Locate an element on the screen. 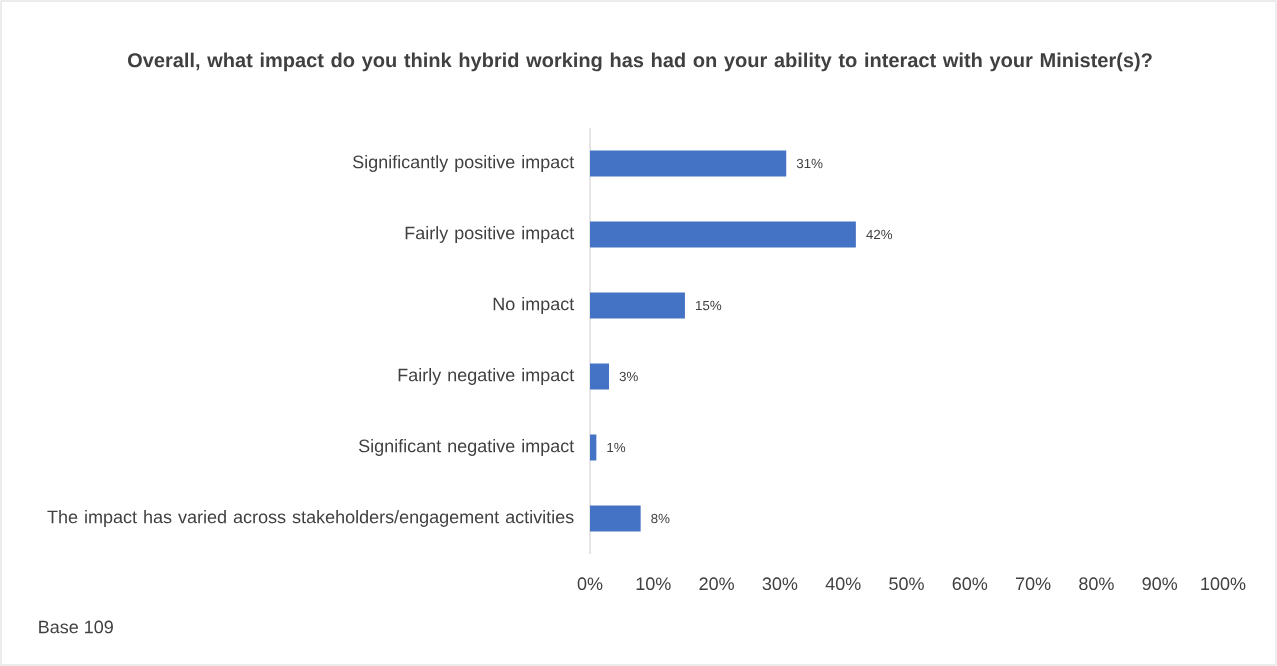 This screenshot has height=666, width=1277. data-label: 15% is located at coordinates (709, 305).